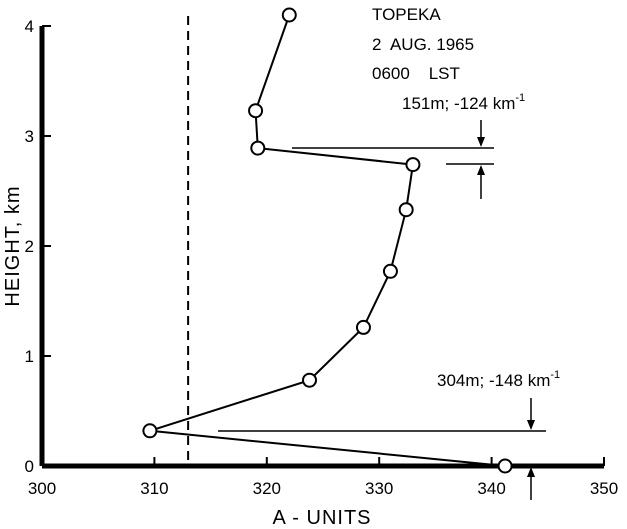 Image resolution: width=627 pixels, height=529 pixels. Describe the element at coordinates (389, 434) in the screenshot. I see `annotation-lower: 304m; -148 km-1` at that location.